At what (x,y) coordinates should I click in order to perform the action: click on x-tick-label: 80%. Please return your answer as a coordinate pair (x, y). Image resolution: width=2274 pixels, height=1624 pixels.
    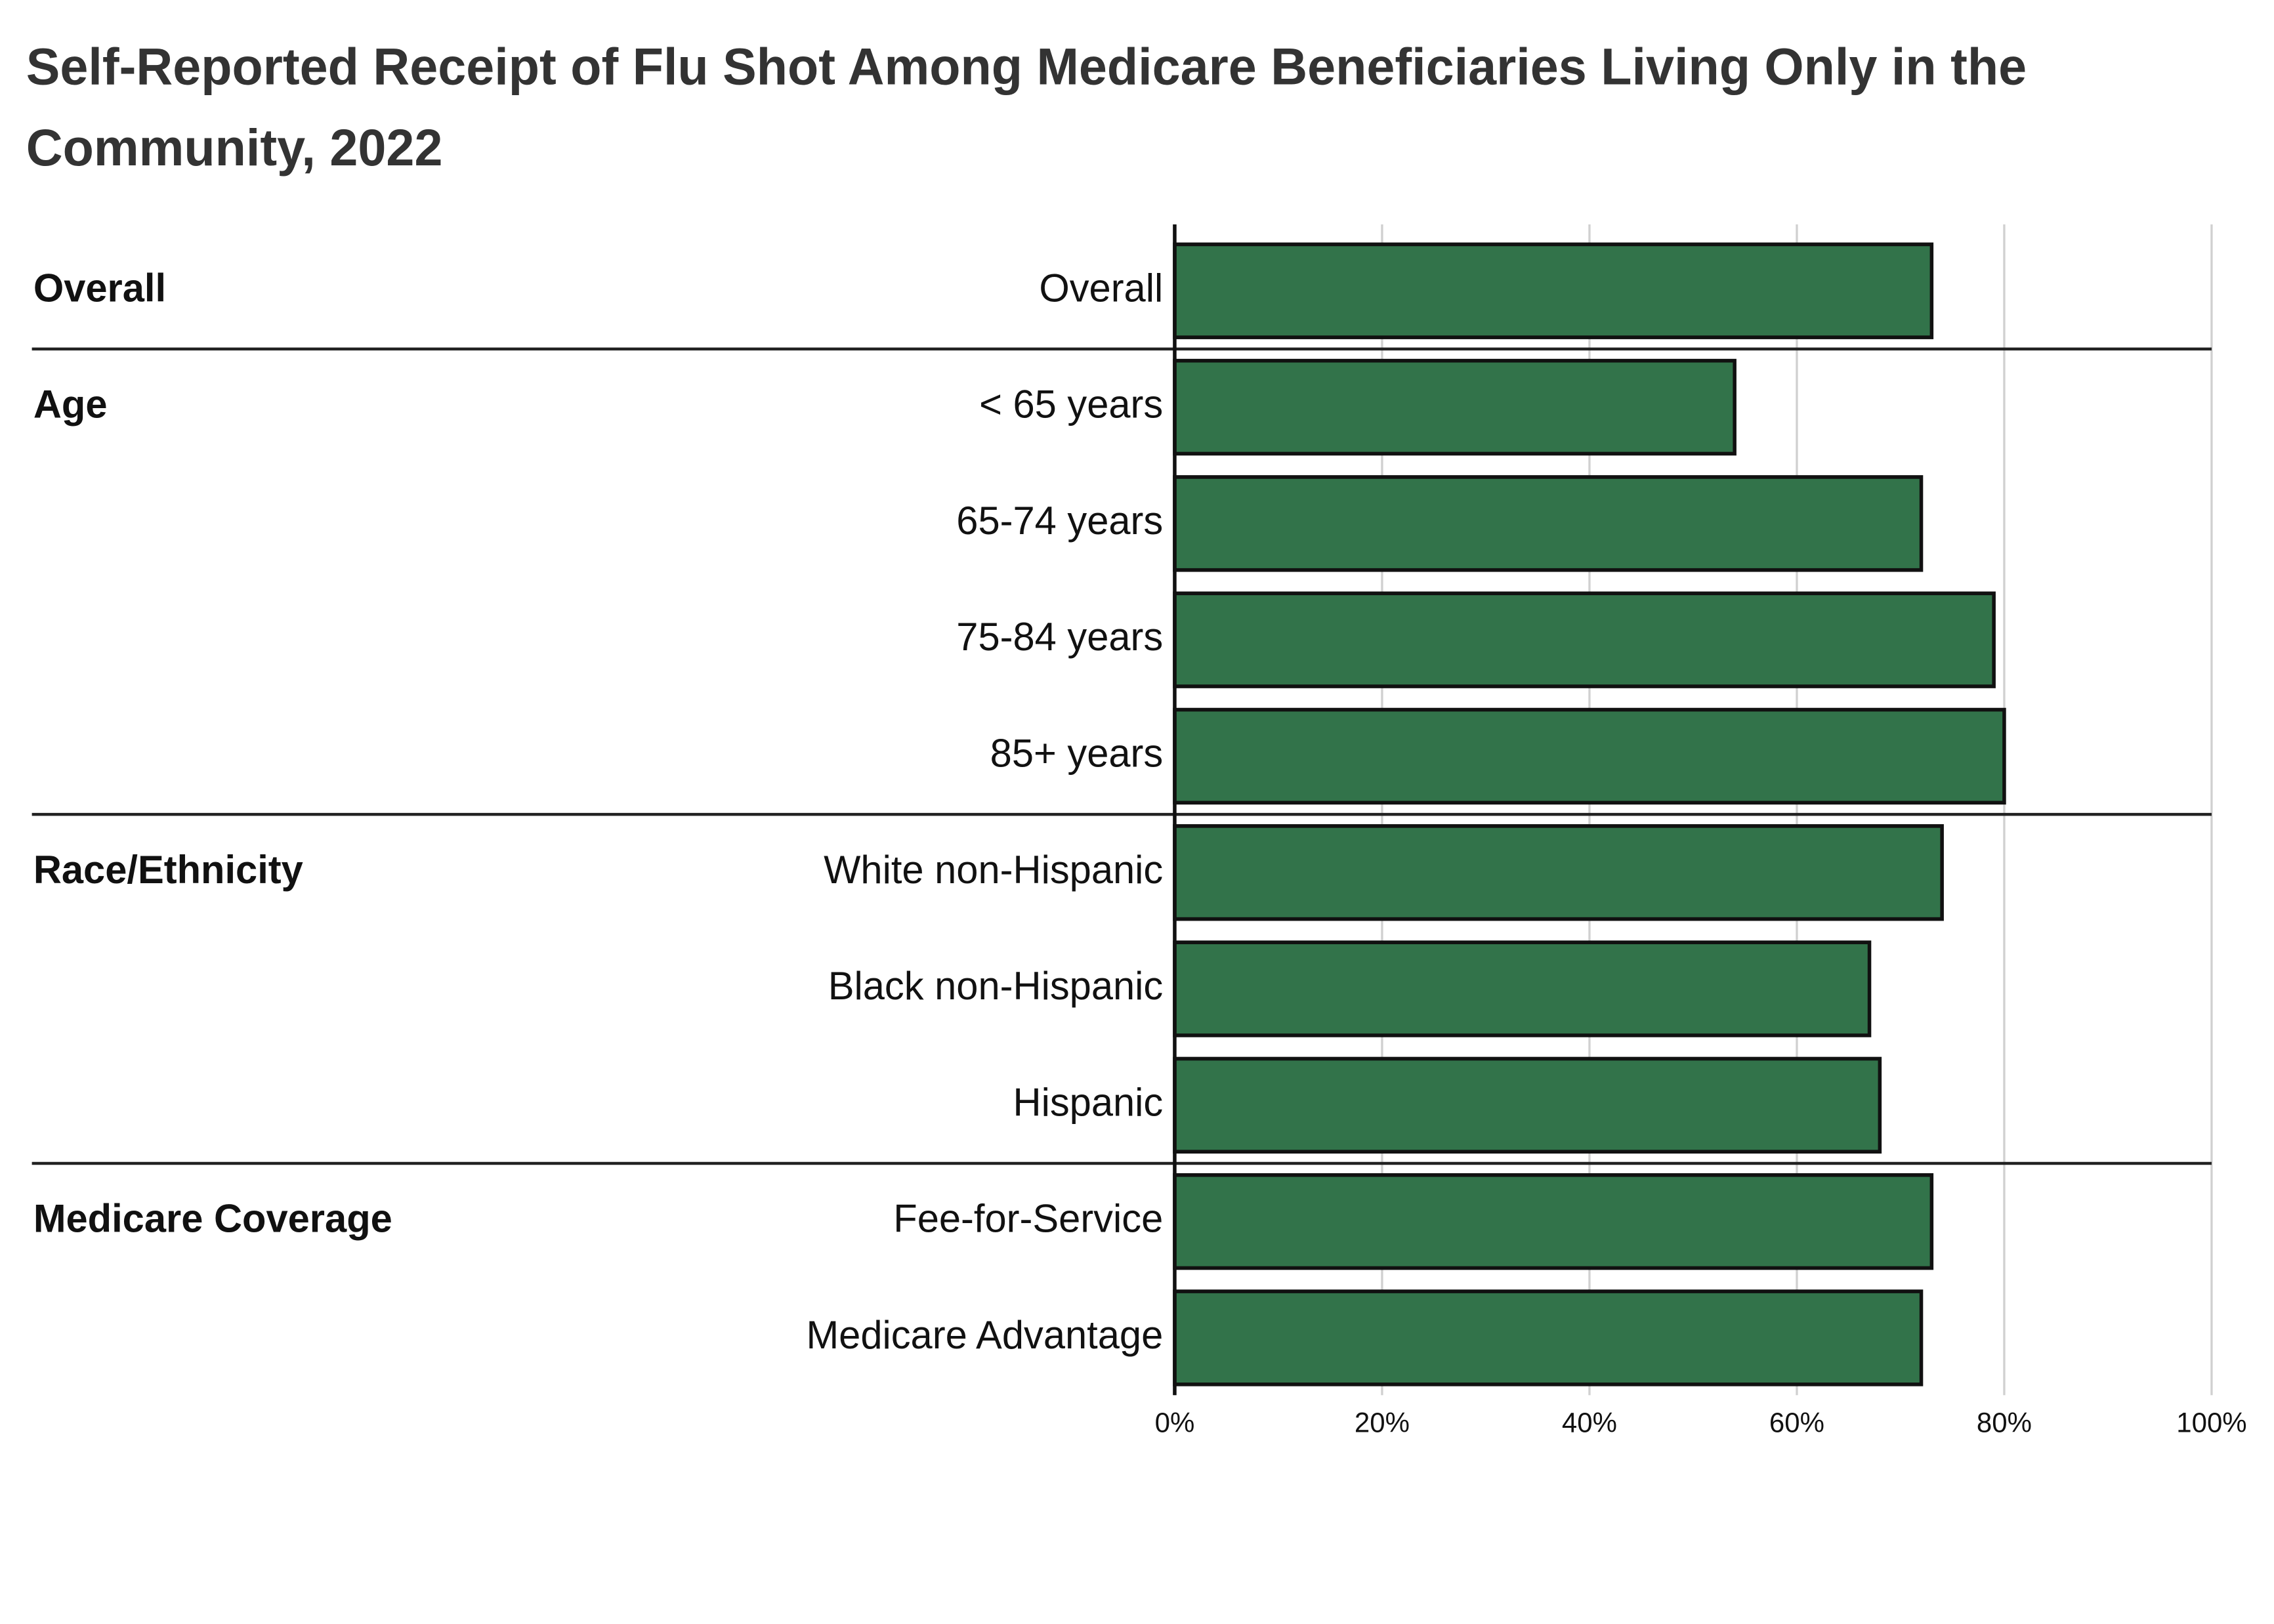
    Looking at the image, I should click on (2004, 1422).